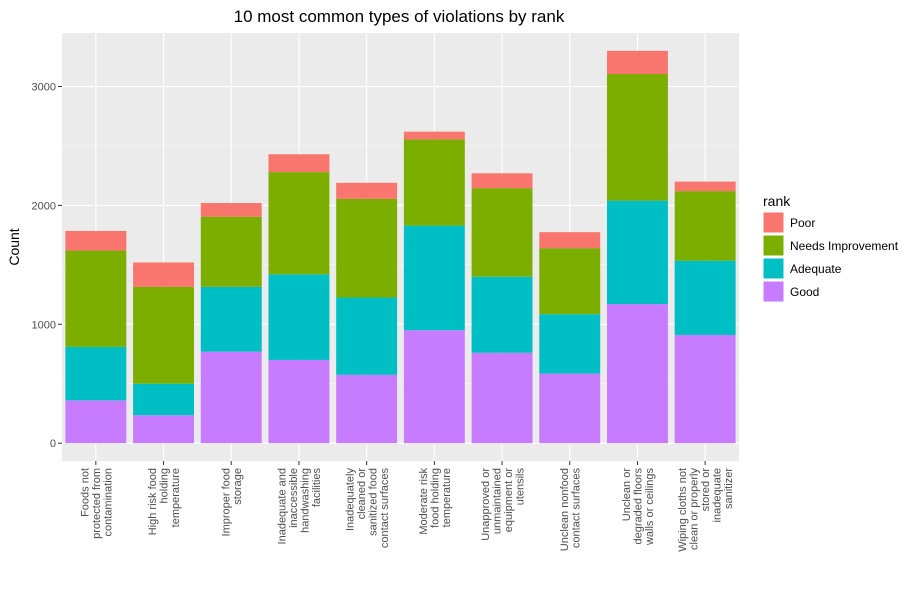 This screenshot has width=915, height=590. Describe the element at coordinates (729, 488) in the screenshot. I see `x-tick-label-line: sanitizer` at that location.